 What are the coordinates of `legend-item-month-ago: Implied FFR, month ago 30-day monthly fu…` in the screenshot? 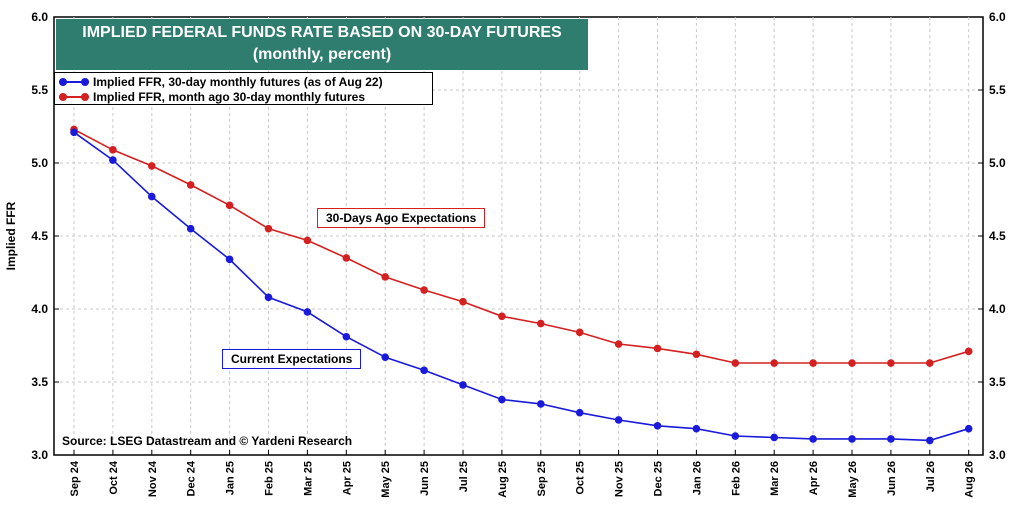 It's located at (212, 96).